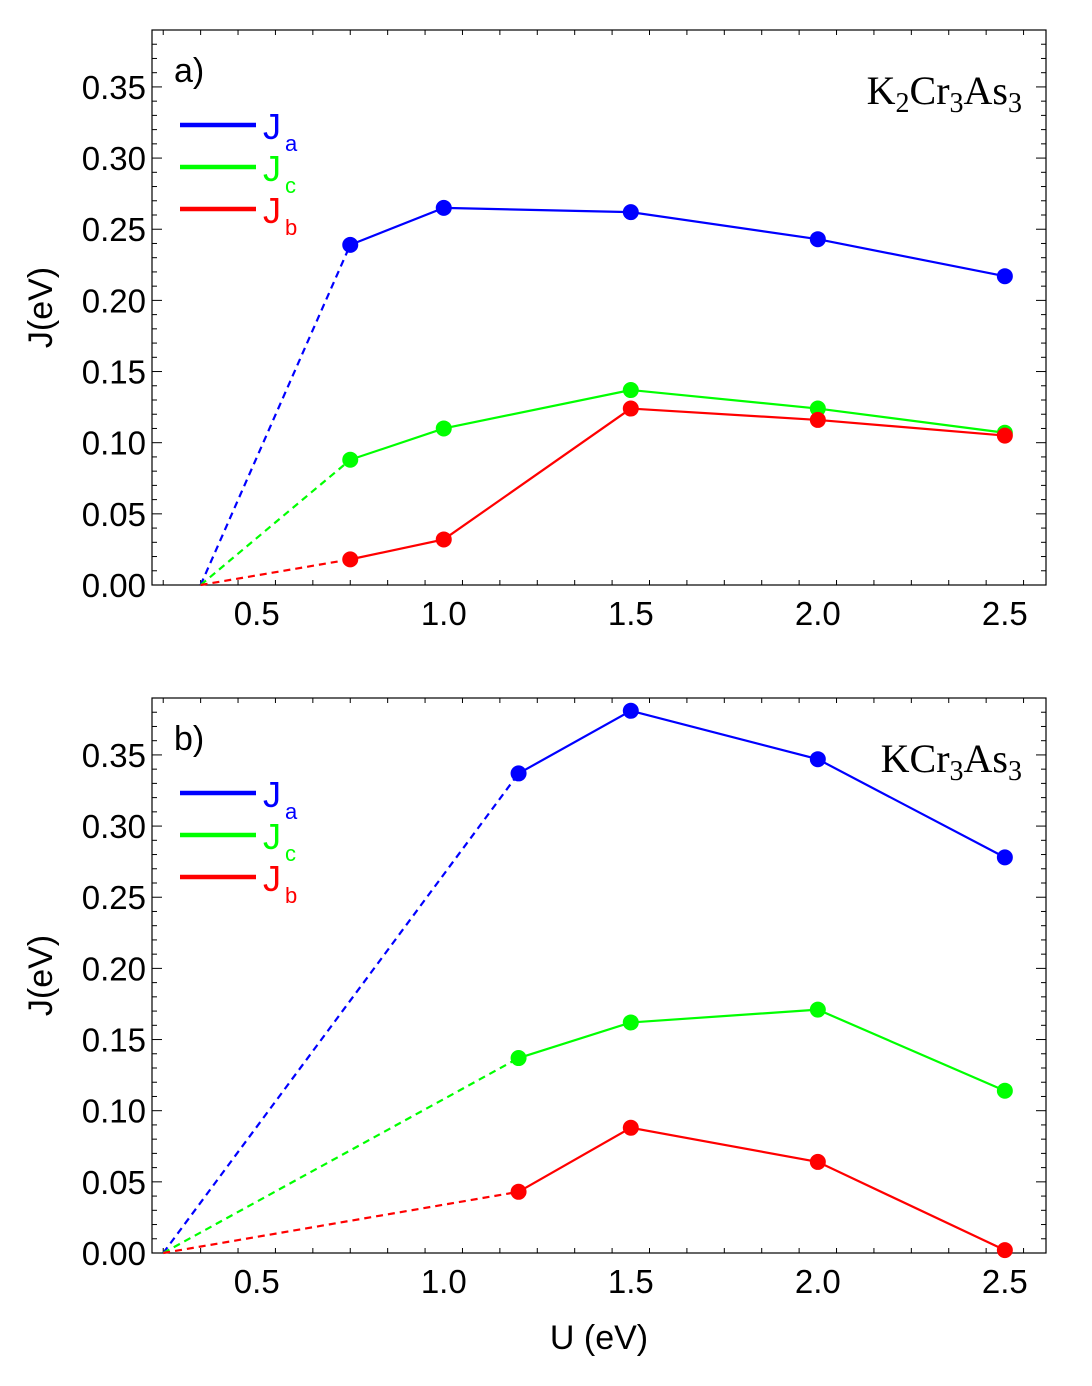  I want to click on compound-formula: K2Cr3As3, so click(944, 93).